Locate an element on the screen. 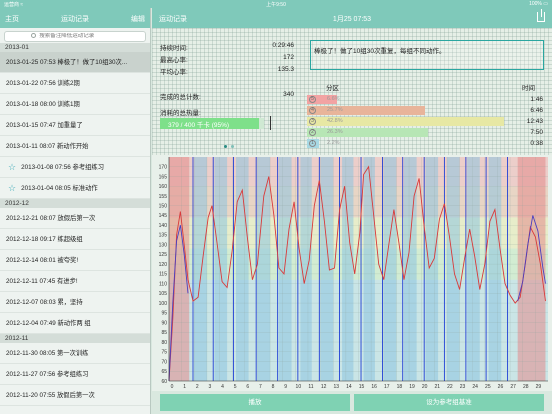 This screenshot has height=414, width=552. record-row: 2012-12-04 07:49 新动作两 组 is located at coordinates (75, 323).